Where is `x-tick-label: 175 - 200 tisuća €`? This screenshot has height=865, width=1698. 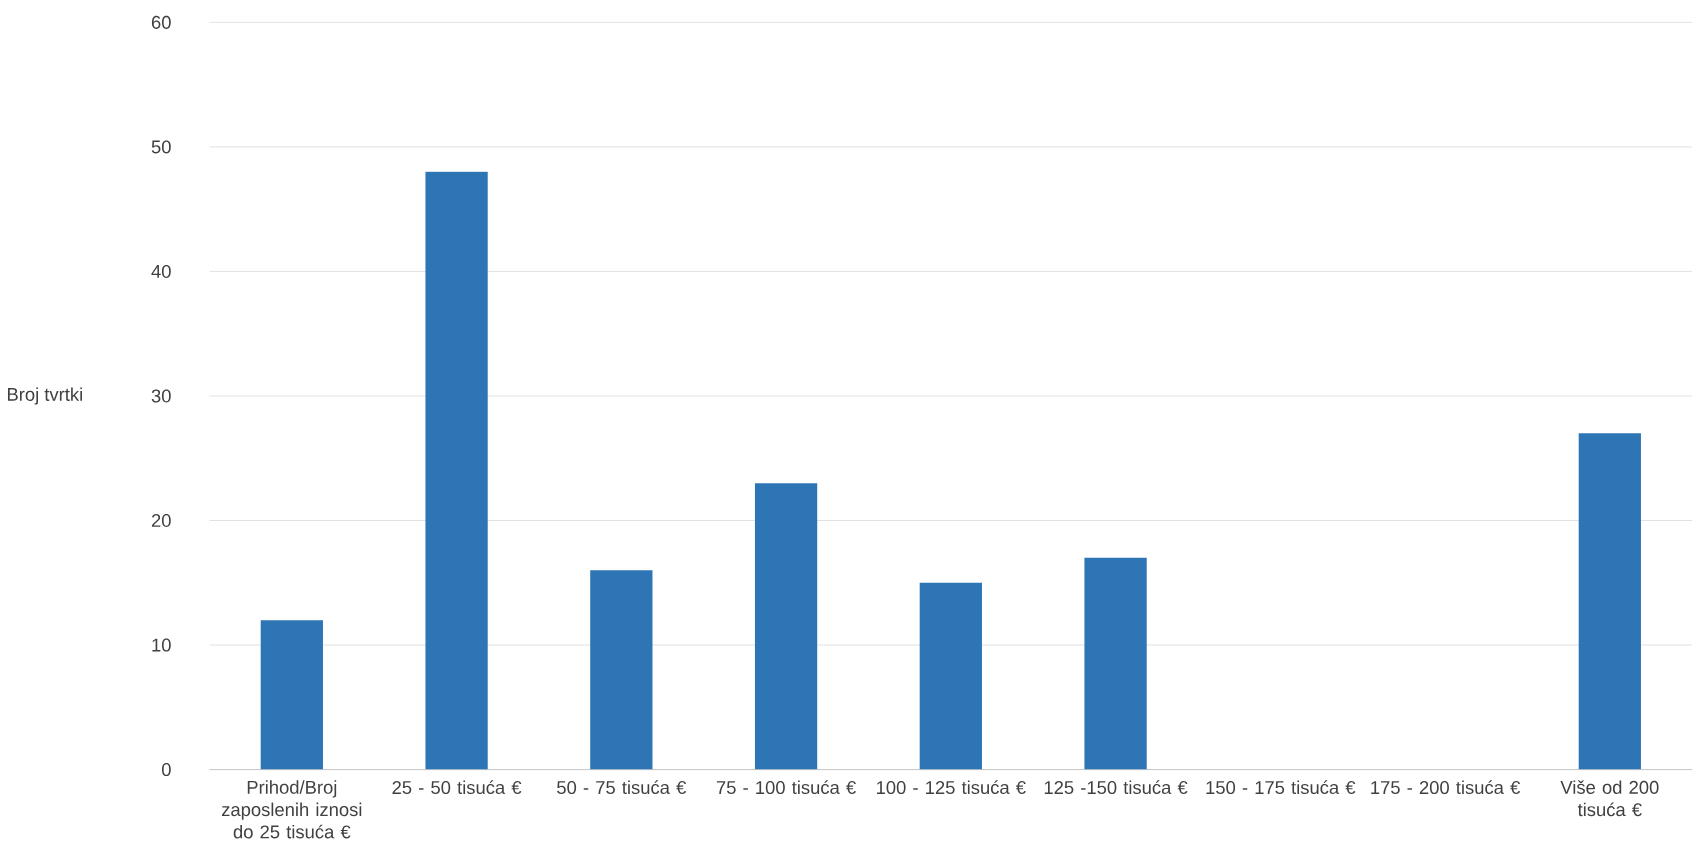
x-tick-label: 175 - 200 tisuća € is located at coordinates (1446, 787).